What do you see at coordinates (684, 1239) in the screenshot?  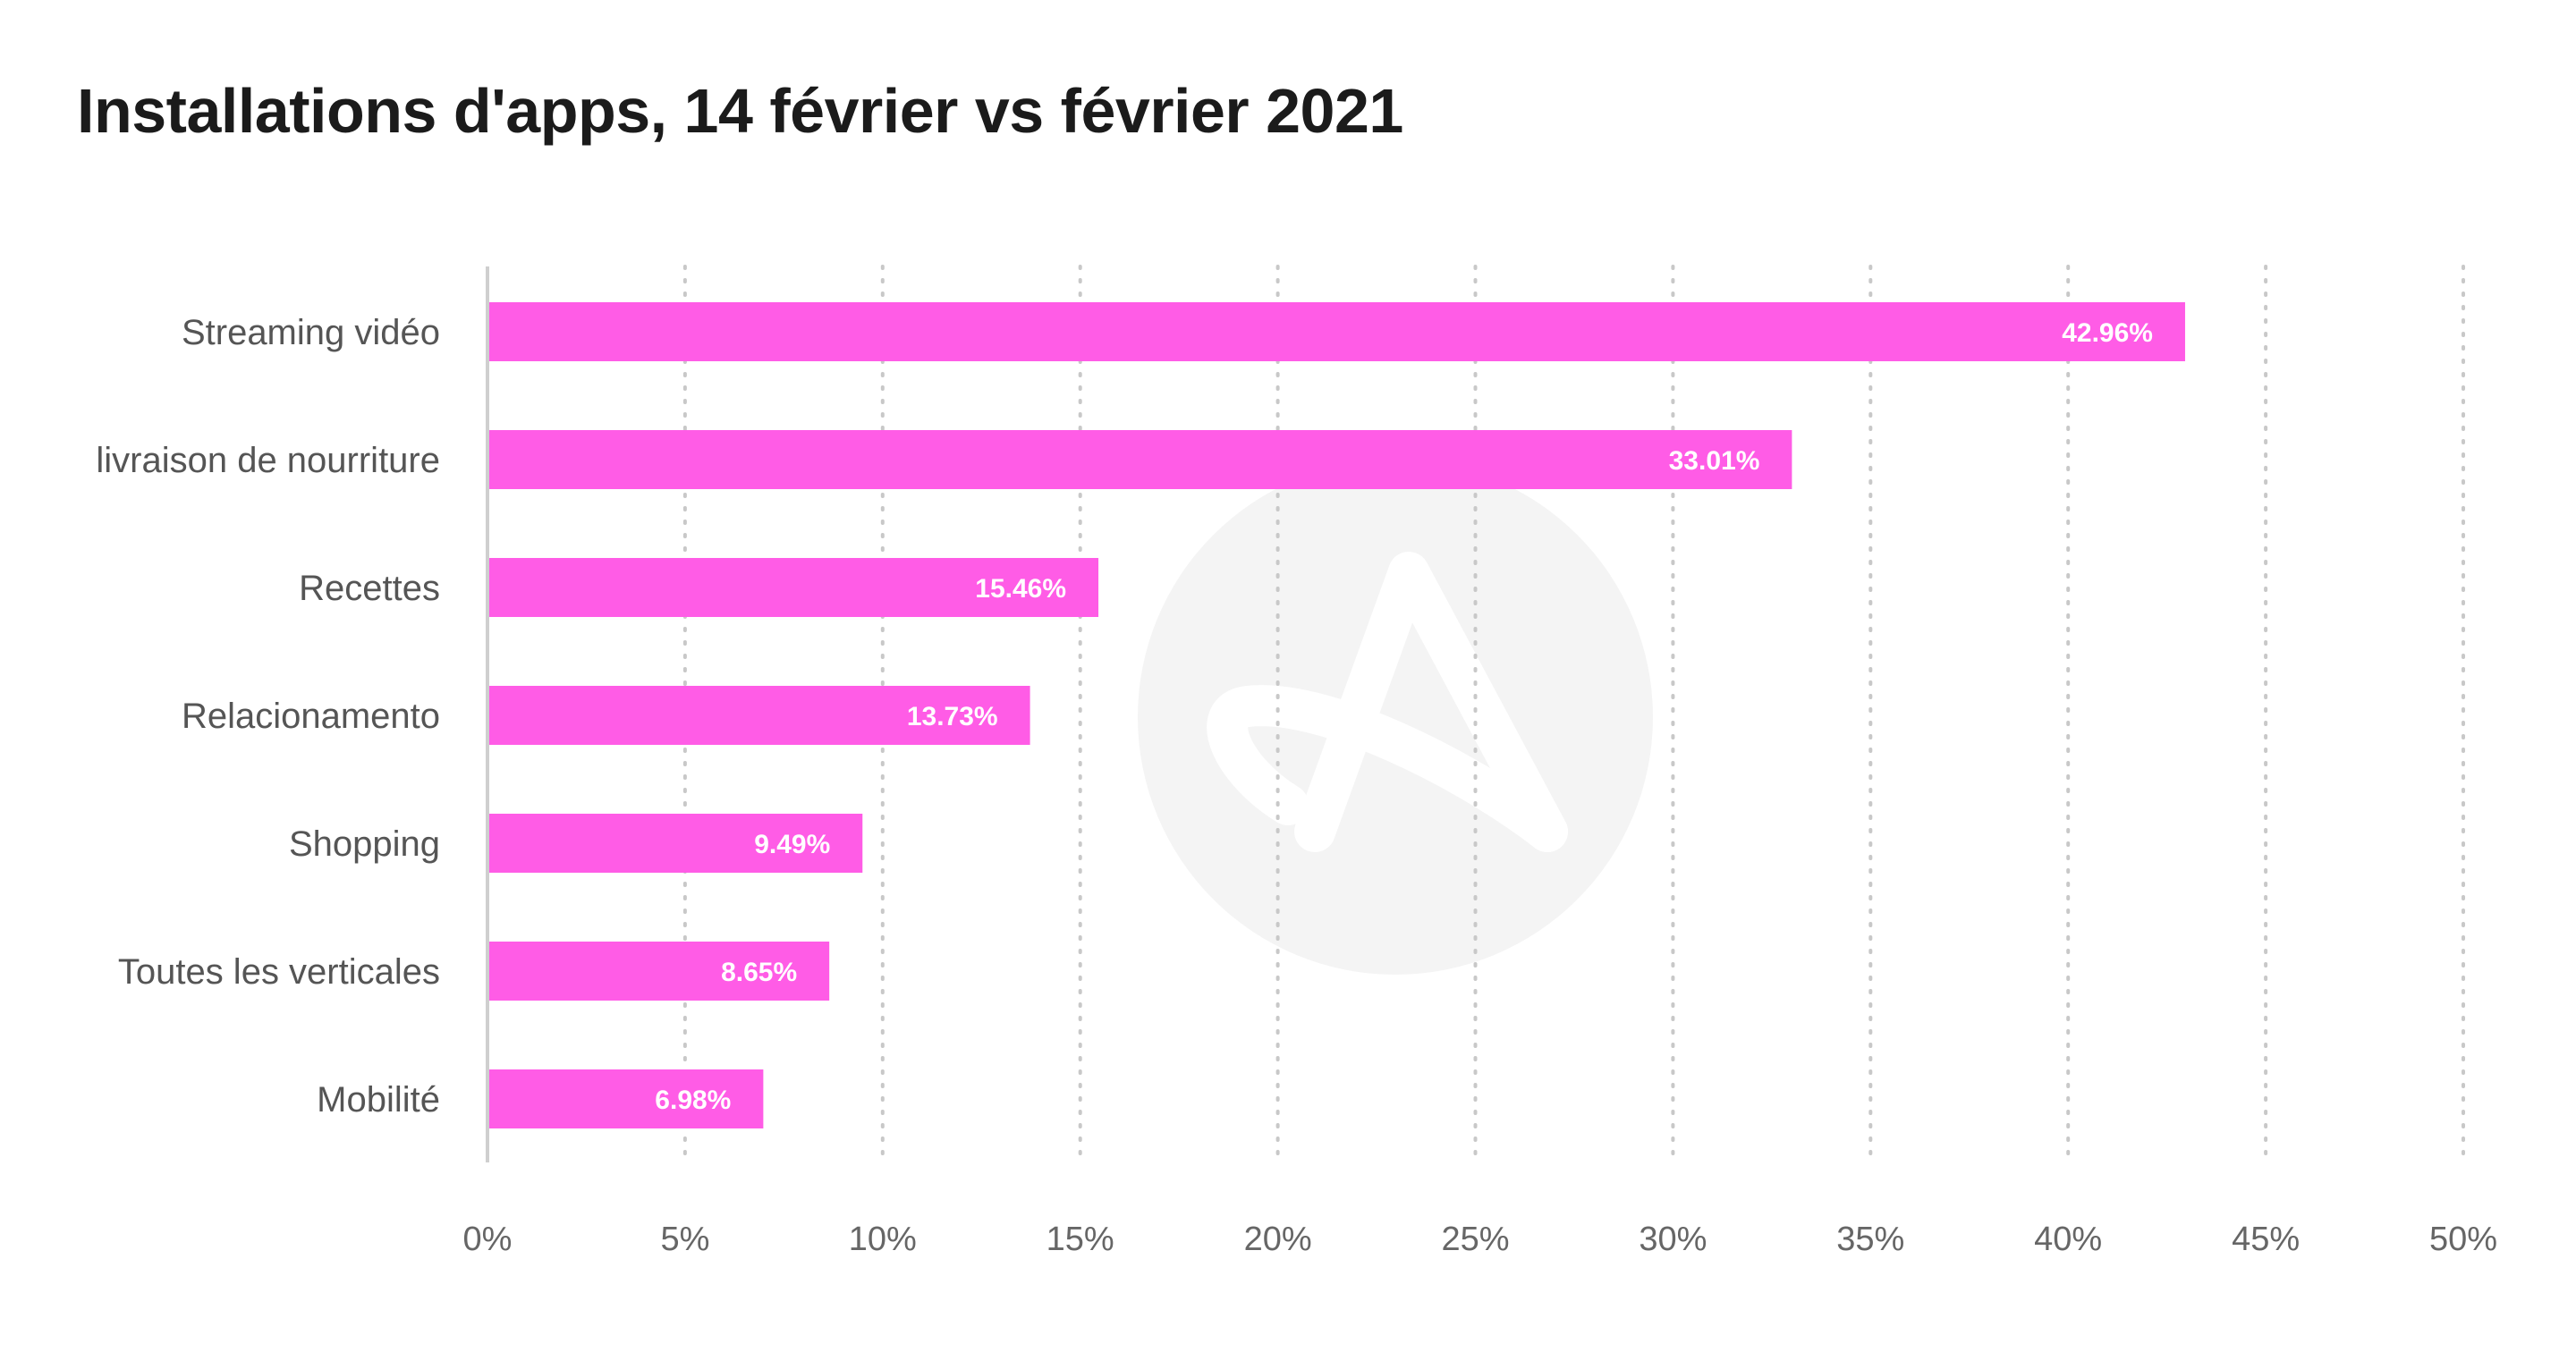 I see `x-tick-label: 5%` at bounding box center [684, 1239].